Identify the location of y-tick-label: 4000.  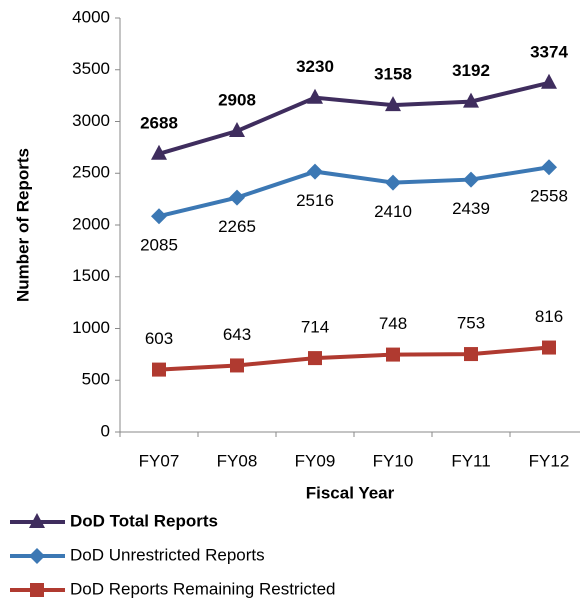
(91, 16).